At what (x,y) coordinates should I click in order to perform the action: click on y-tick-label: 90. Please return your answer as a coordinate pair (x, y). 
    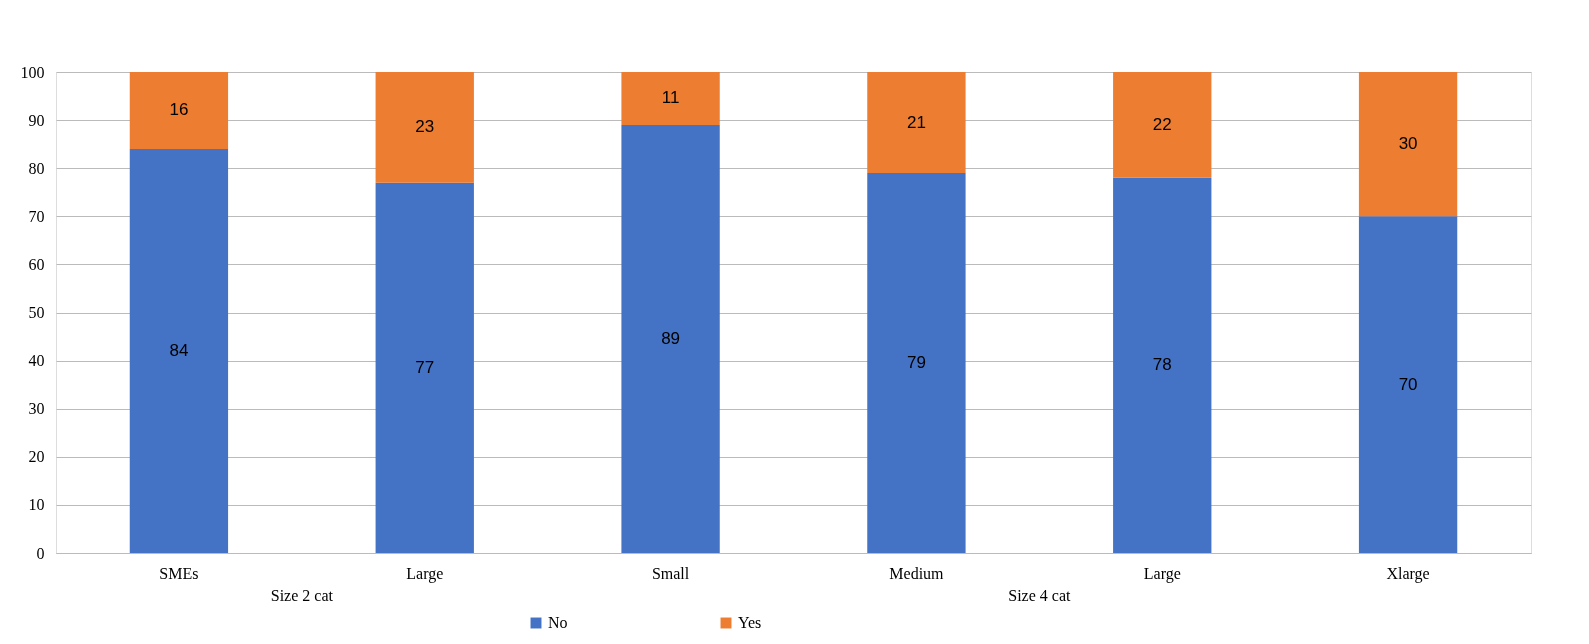
    Looking at the image, I should click on (36, 120).